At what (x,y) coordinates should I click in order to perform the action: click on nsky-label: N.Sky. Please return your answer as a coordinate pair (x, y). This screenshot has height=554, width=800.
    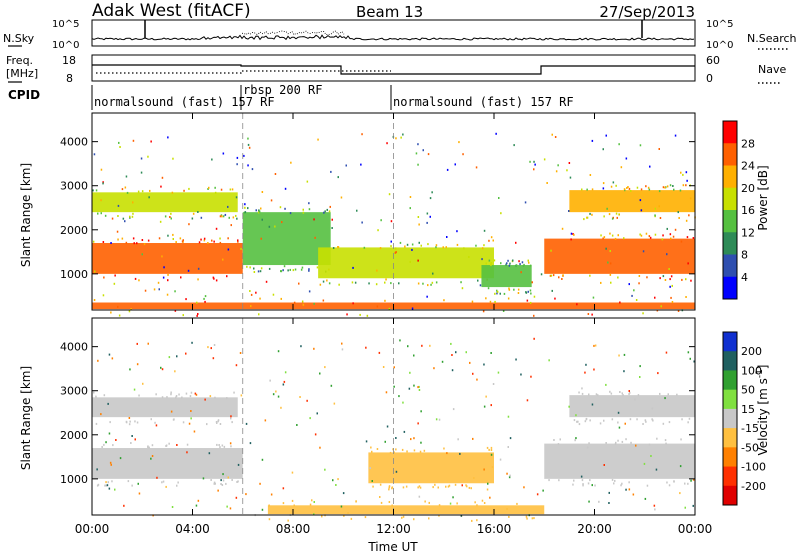
    Looking at the image, I should click on (19, 38).